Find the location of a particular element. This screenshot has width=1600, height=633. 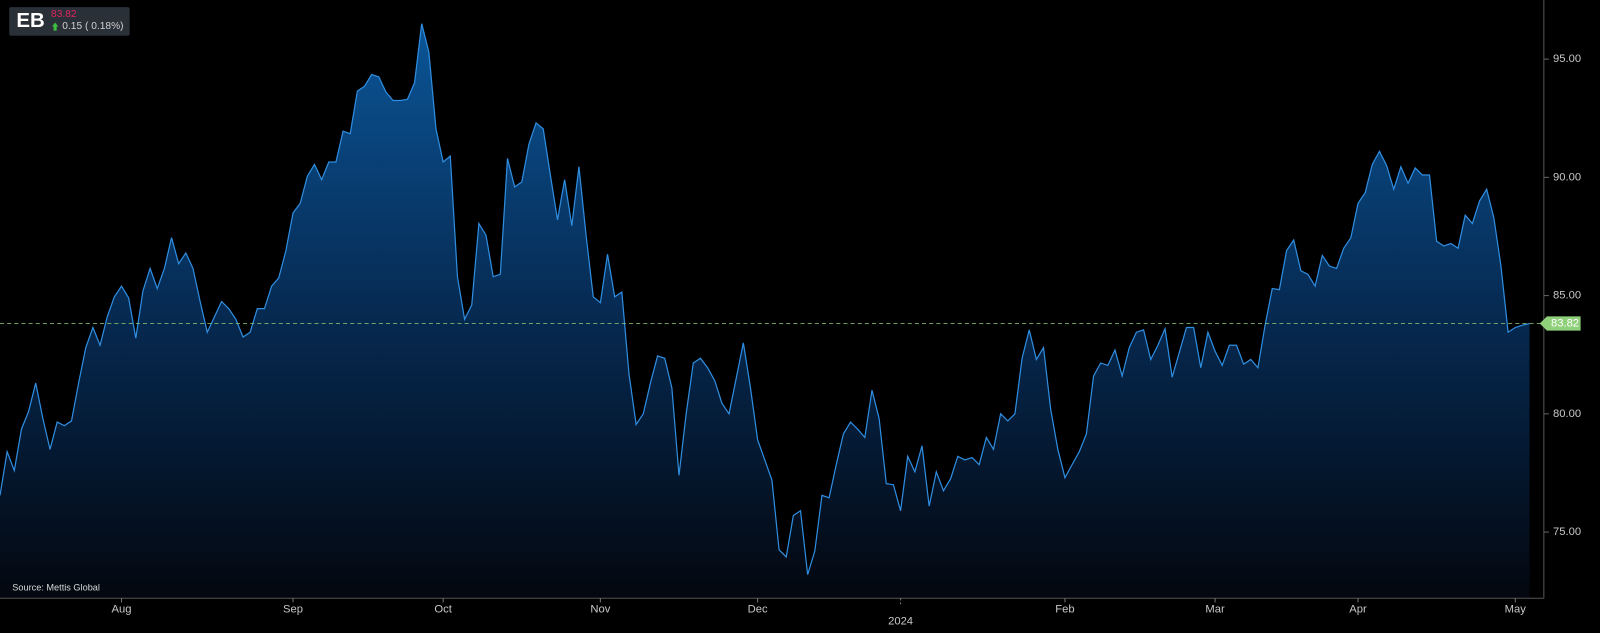

price: 83.82 is located at coordinates (64, 14).